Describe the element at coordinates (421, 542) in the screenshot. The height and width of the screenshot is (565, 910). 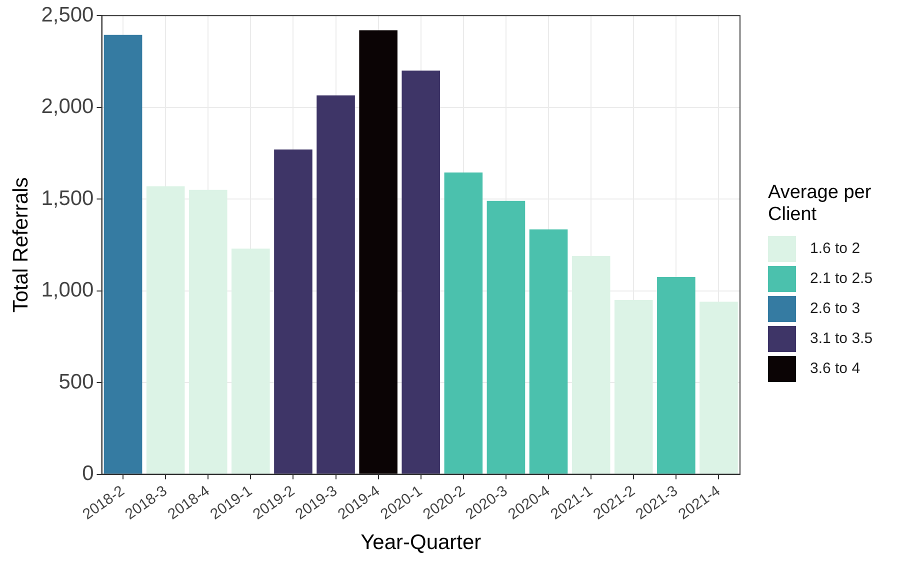
I see `x-axis-title: Year-Quarter` at that location.